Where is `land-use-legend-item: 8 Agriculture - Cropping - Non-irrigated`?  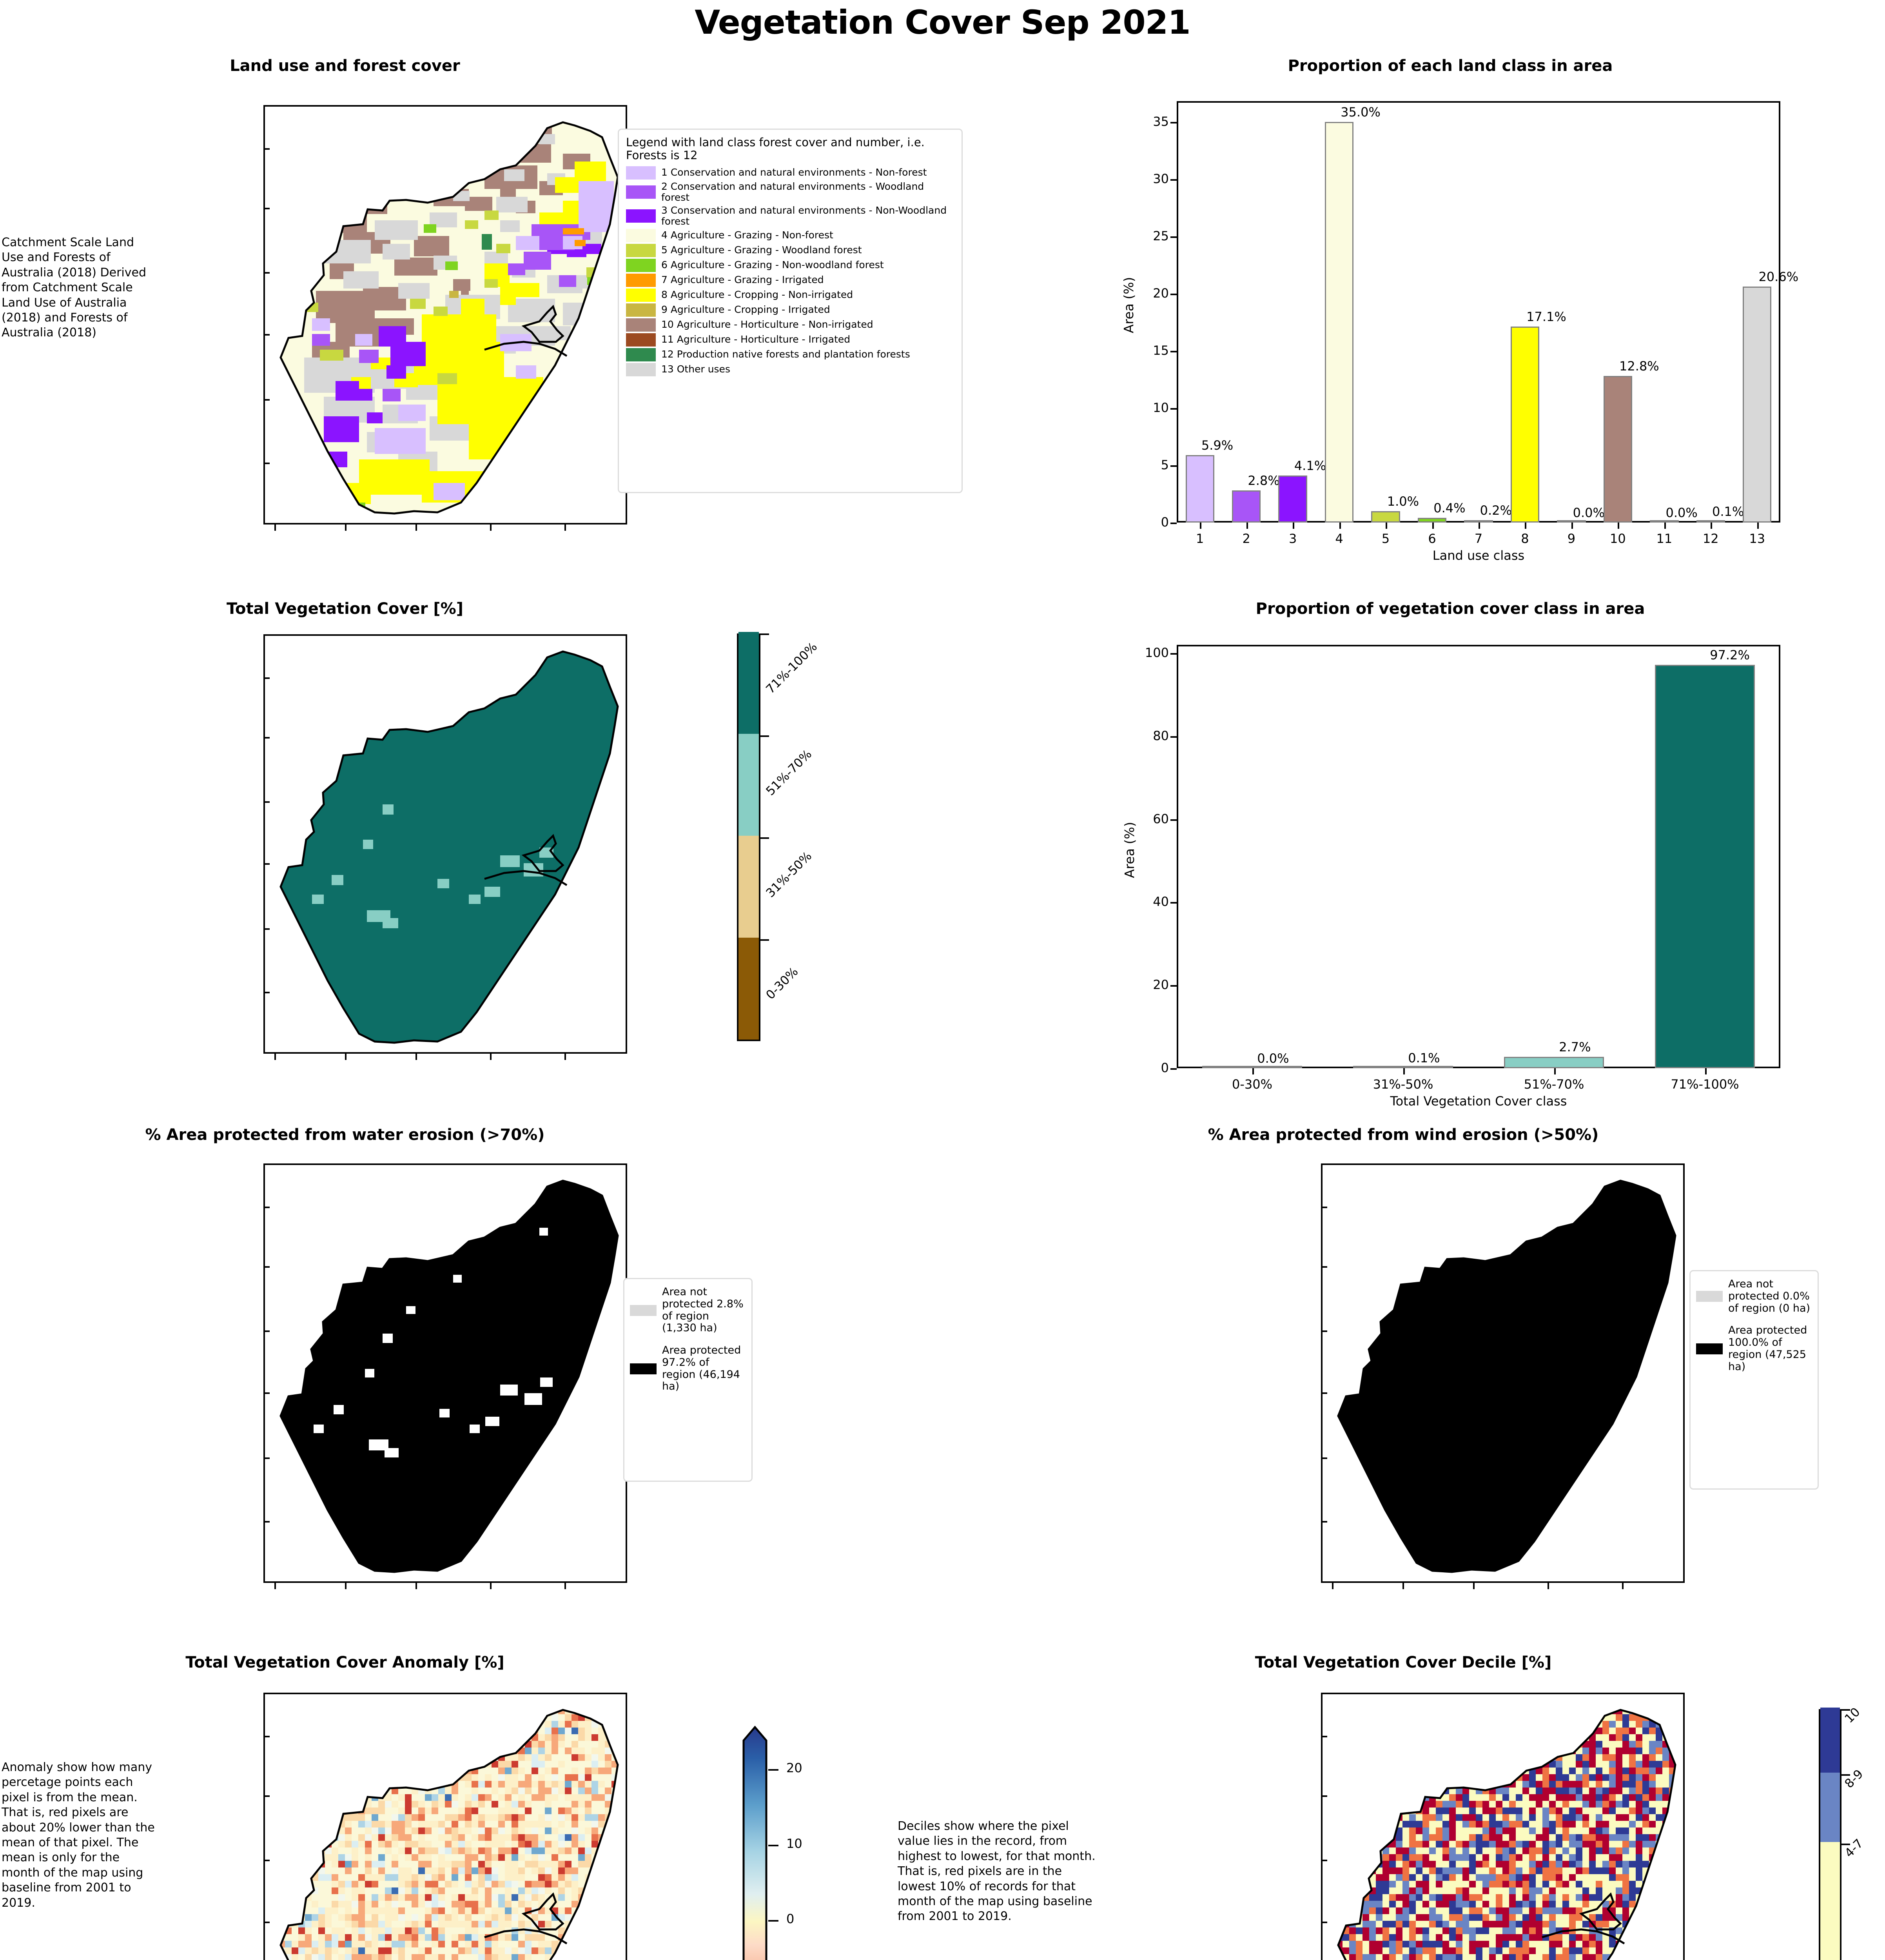 land-use-legend-item: 8 Agriculture - Cropping - Non-irrigated is located at coordinates (790, 295).